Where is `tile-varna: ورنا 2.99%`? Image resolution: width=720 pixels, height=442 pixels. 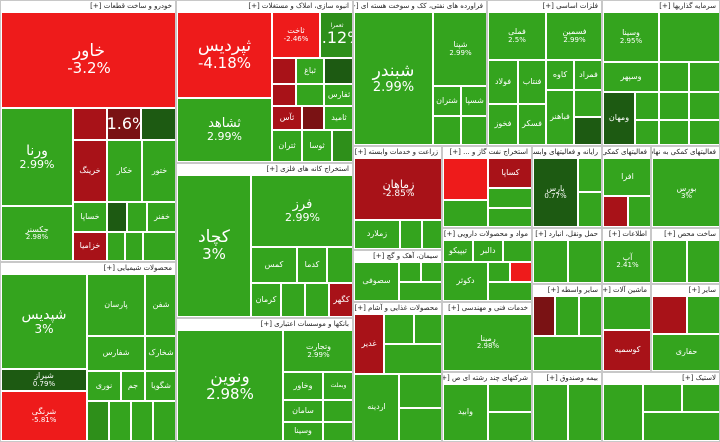 tile-varna: ورنا 2.99% is located at coordinates (37, 157).